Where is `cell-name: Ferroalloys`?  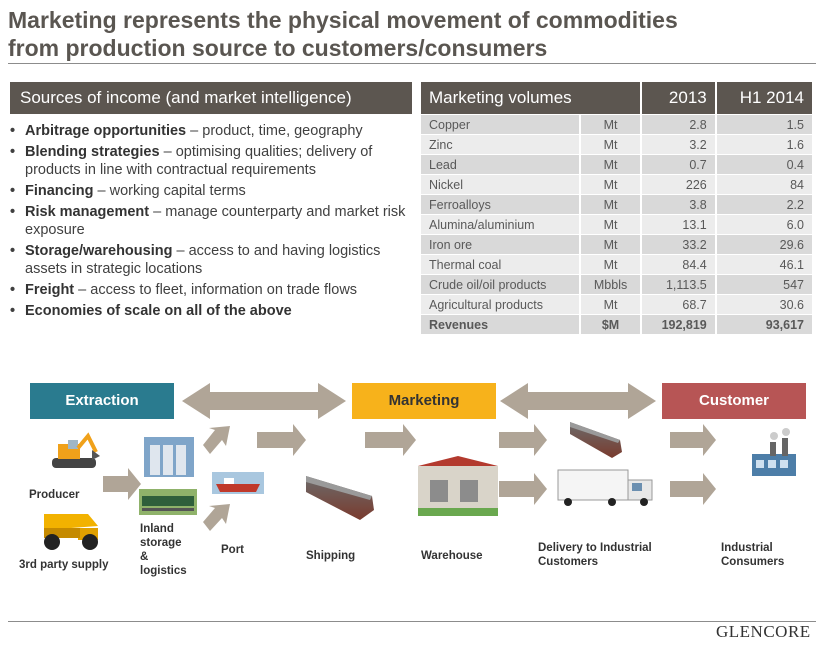
cell-name: Ferroalloys is located at coordinates (501, 204).